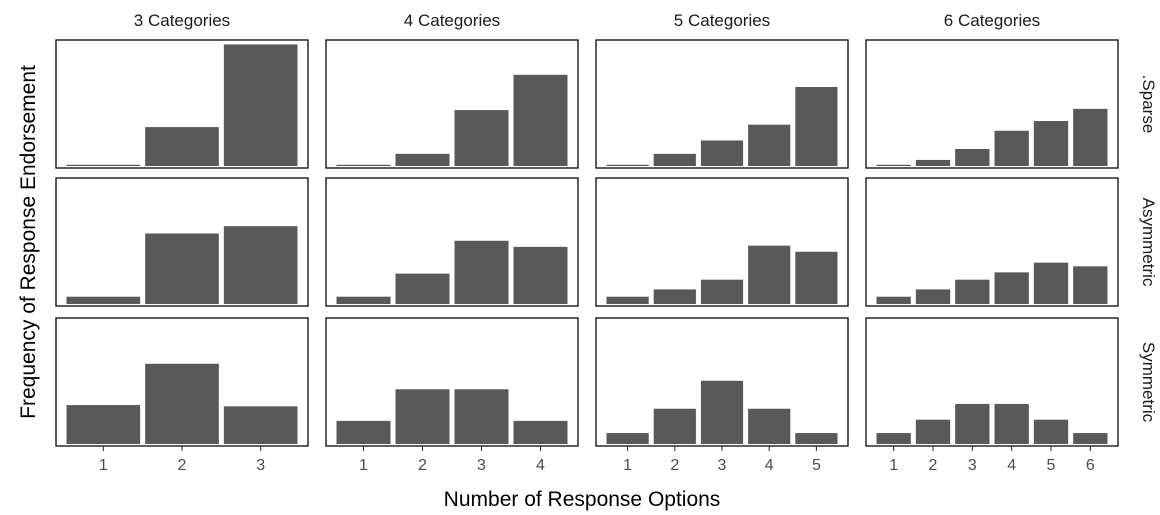 The image size is (1160, 515). I want to click on x-axis-title: Number of Response Options, so click(582, 499).